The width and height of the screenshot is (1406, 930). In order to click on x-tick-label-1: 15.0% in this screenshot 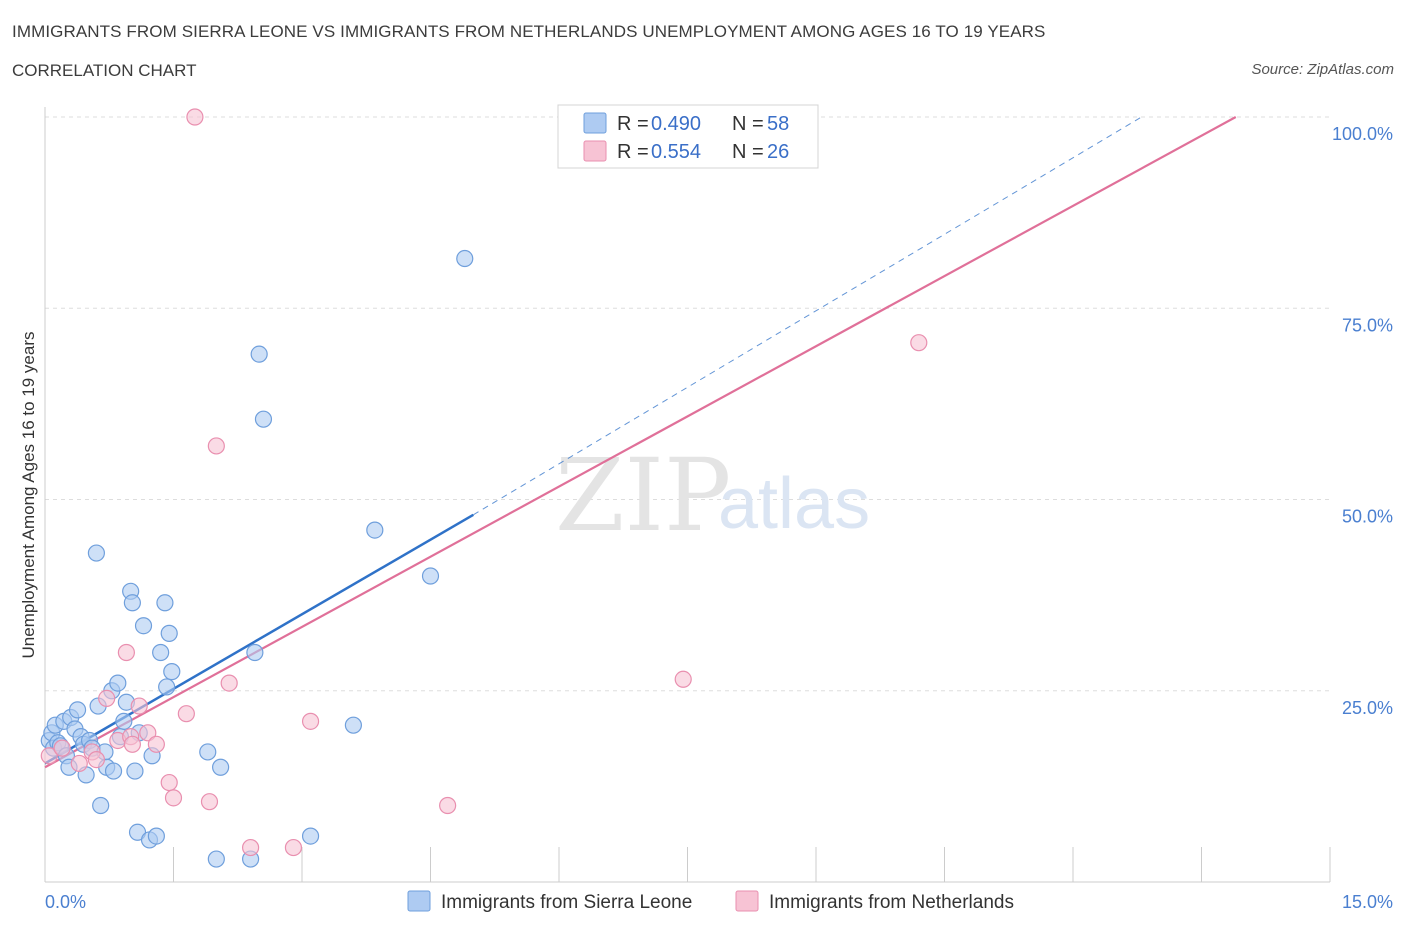, I will do `click(1367, 902)`.